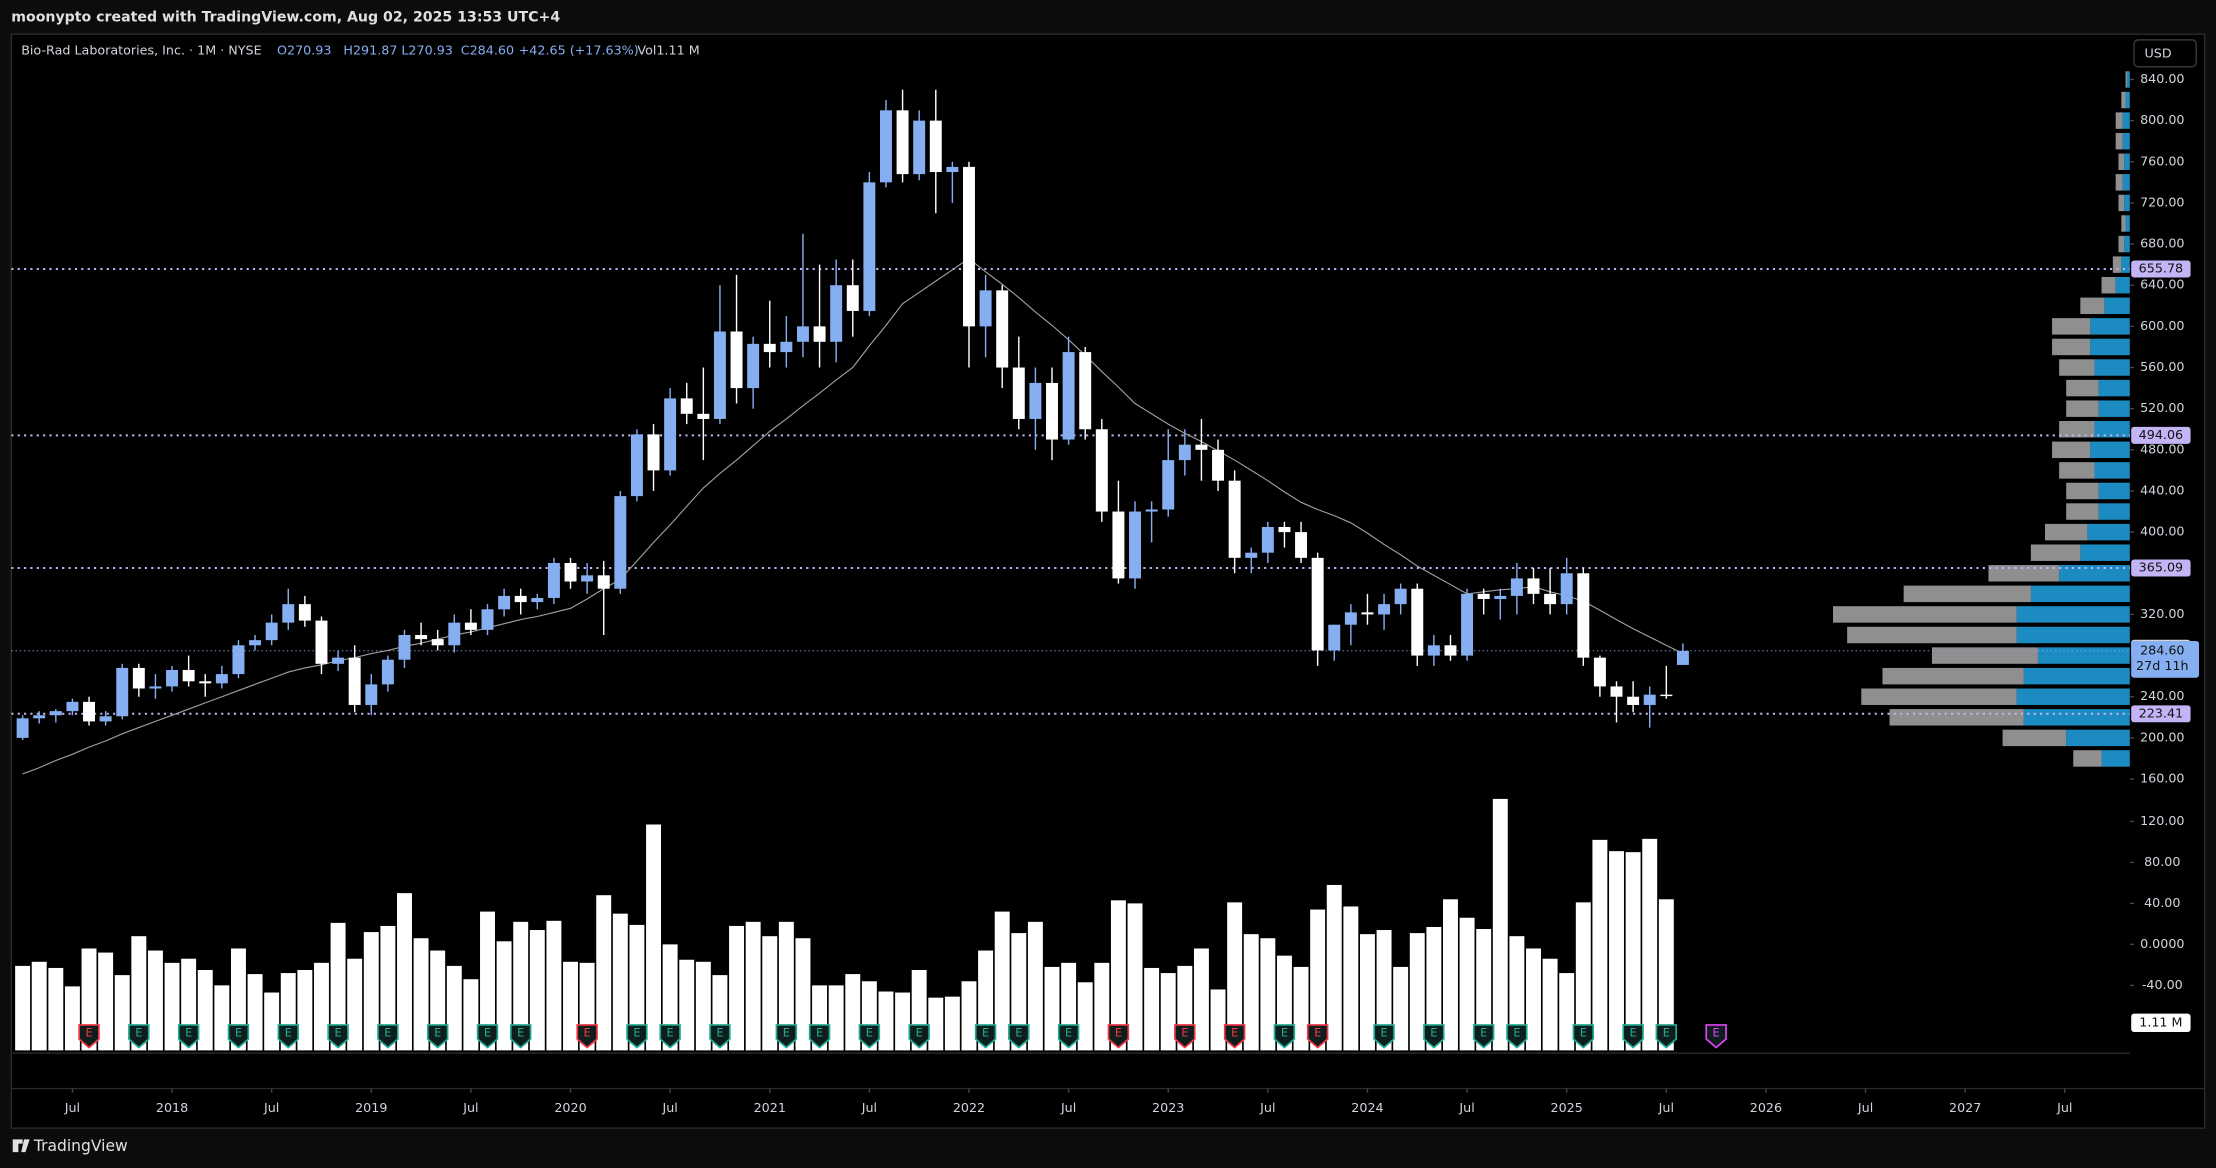 The image size is (2216, 1168). What do you see at coordinates (1965, 1107) in the screenshot?
I see `x-tick-label: 2027` at bounding box center [1965, 1107].